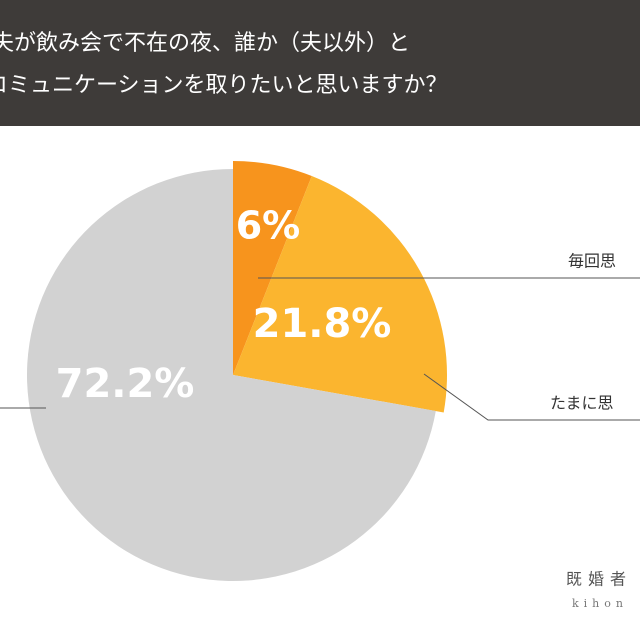 The height and width of the screenshot is (644, 640). Describe the element at coordinates (125, 384) in the screenshot. I see `value-label: 72.2%` at that location.